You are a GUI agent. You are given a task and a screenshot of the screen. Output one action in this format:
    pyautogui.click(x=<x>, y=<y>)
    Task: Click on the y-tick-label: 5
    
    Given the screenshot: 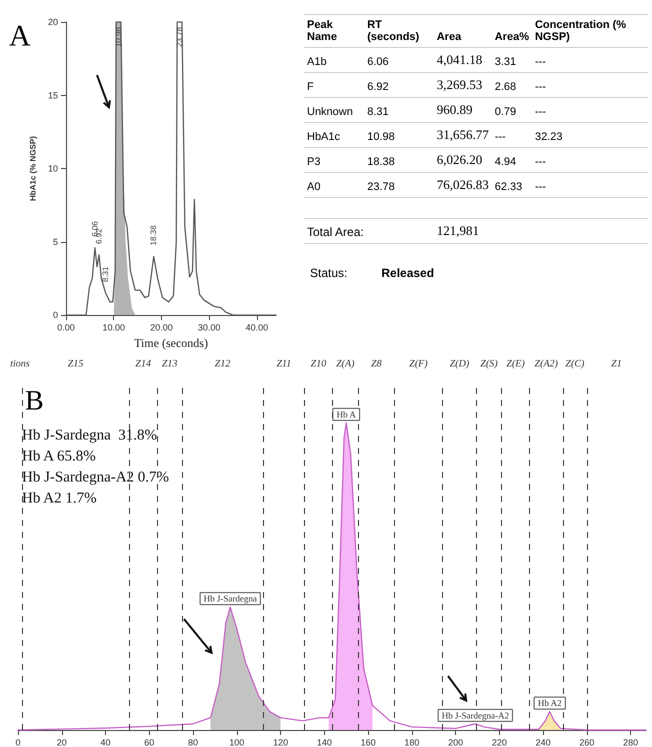 What is the action you would take?
    pyautogui.click(x=55, y=241)
    